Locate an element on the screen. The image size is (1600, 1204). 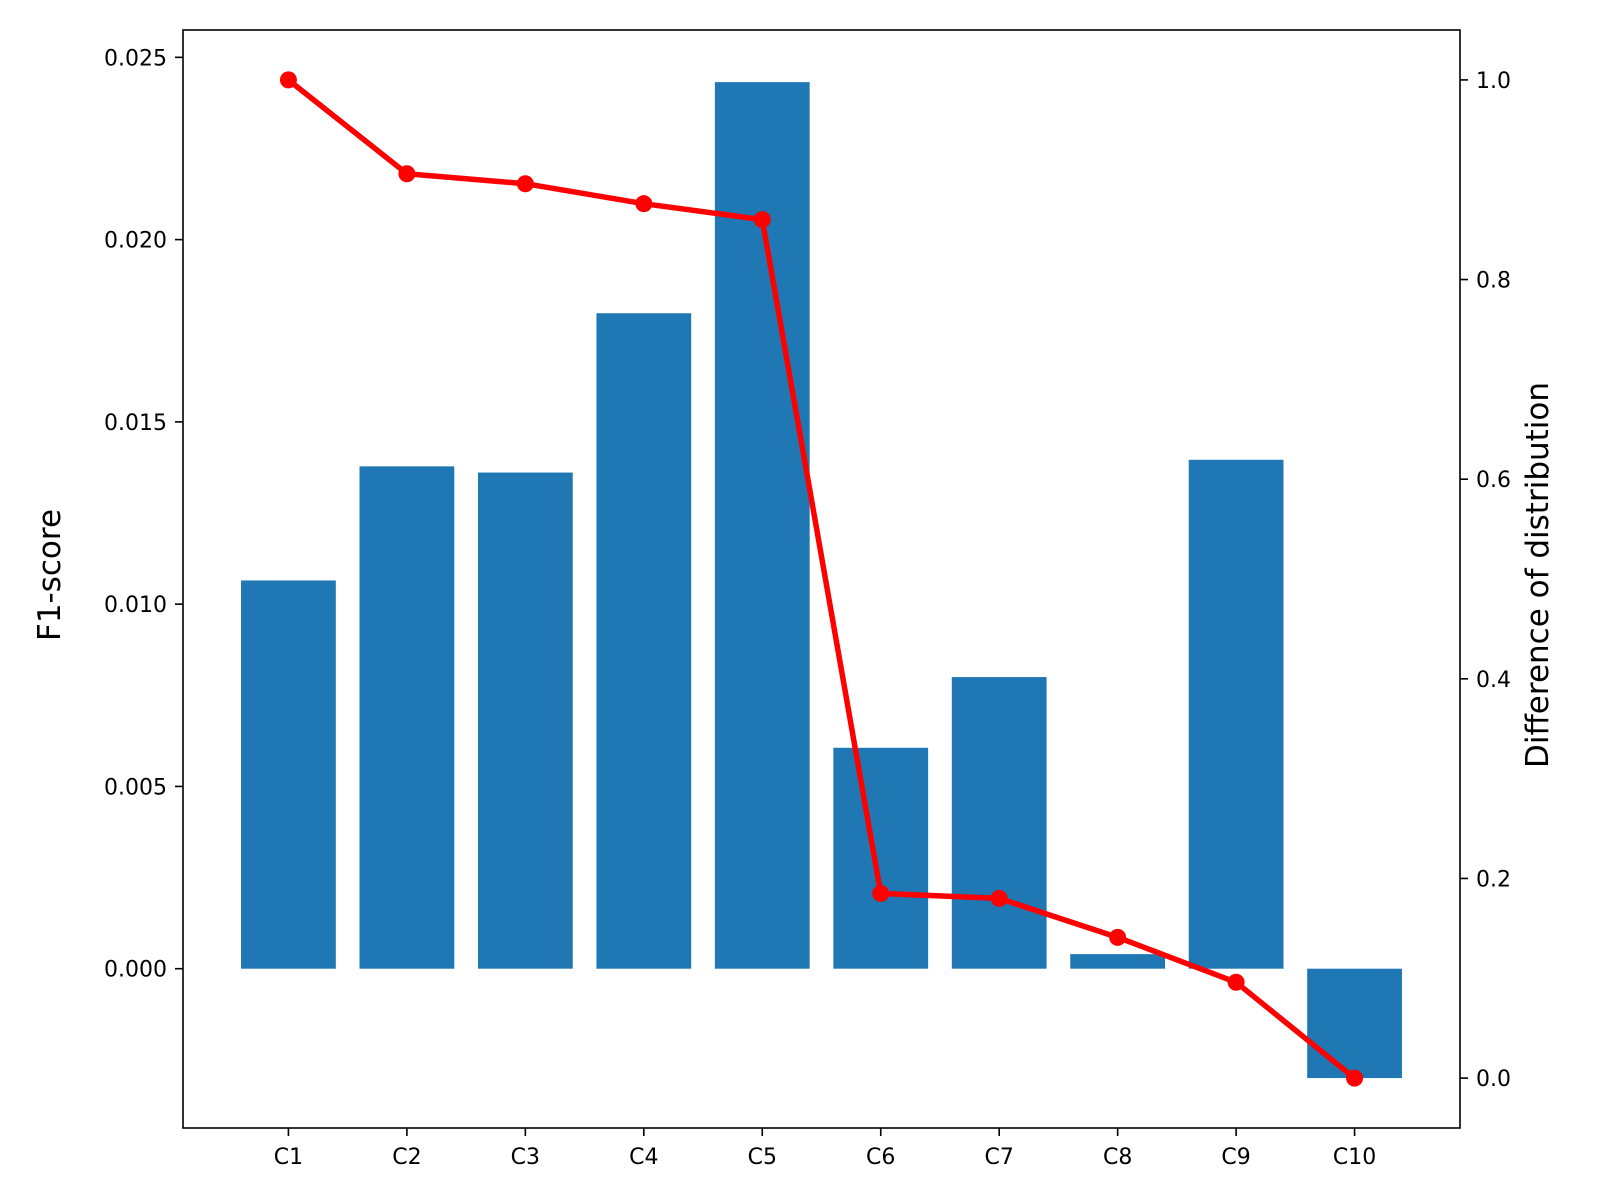
bar-c8 is located at coordinates (1118, 961).